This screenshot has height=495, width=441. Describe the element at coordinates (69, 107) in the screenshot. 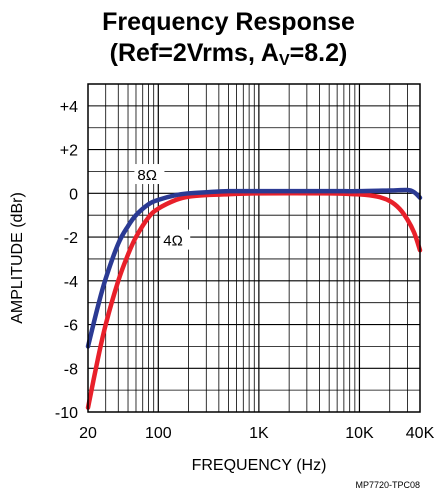

I see `y-tick-label: +4` at that location.